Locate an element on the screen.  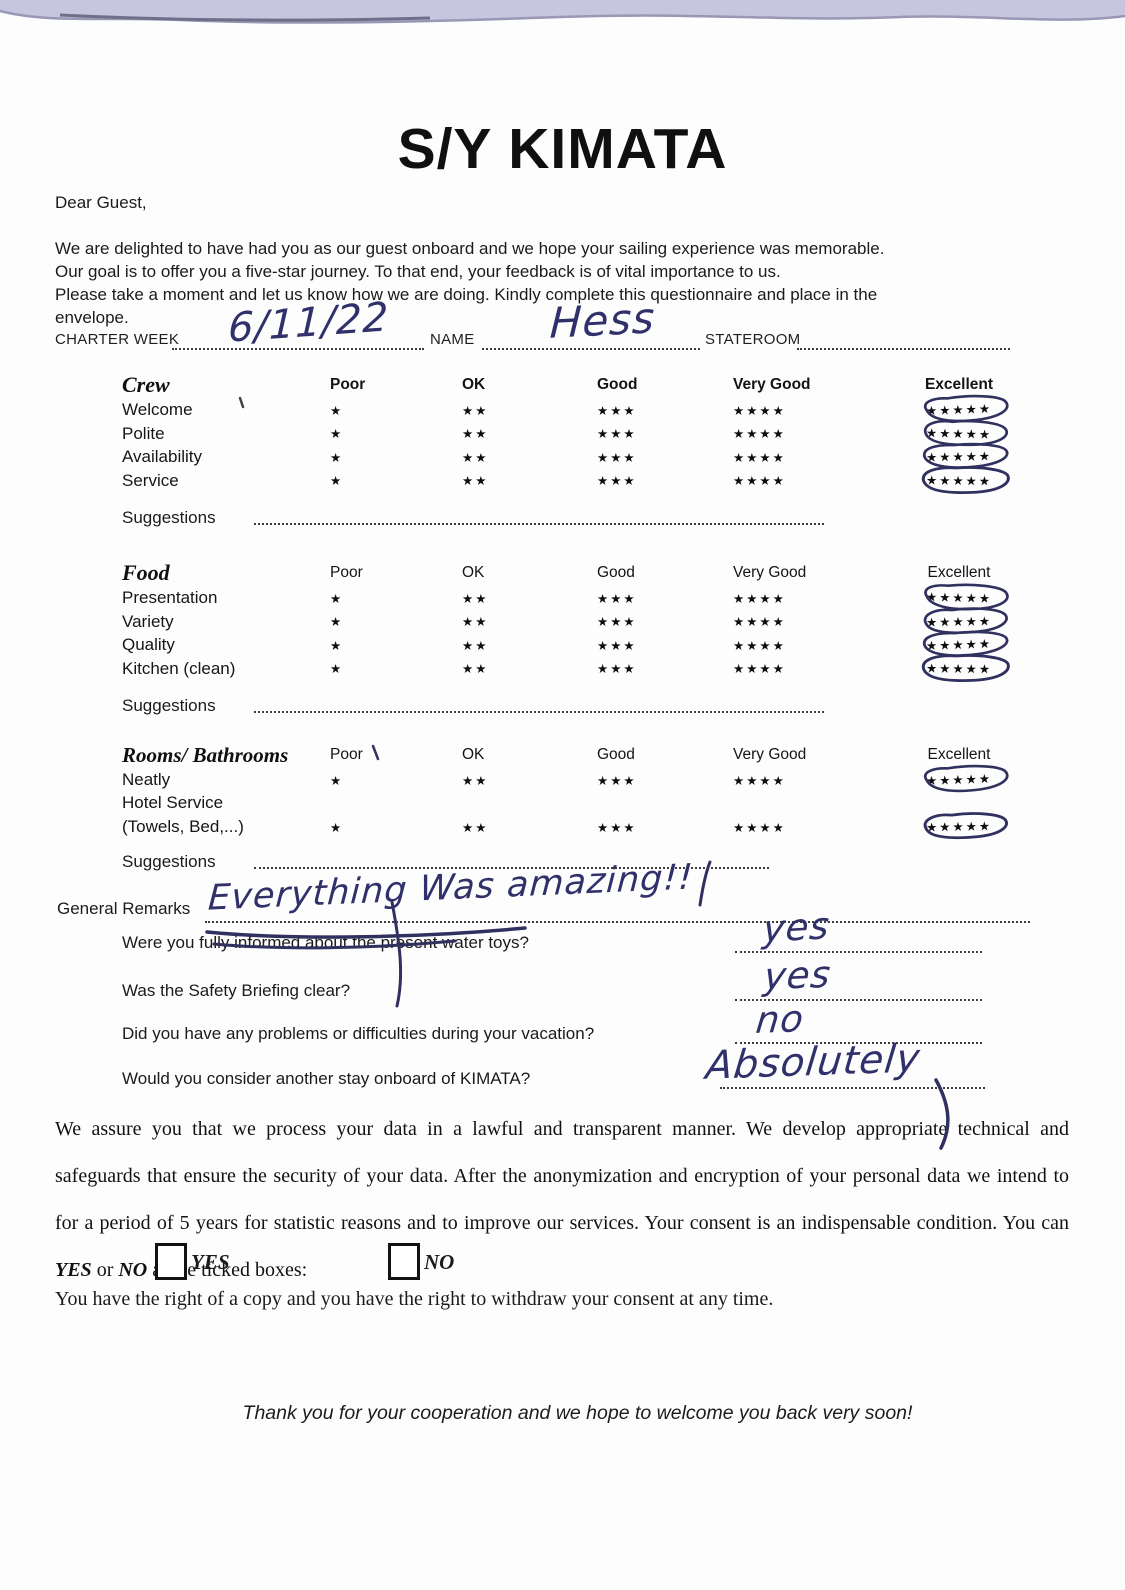
row-label: Quality is located at coordinates (148, 644).